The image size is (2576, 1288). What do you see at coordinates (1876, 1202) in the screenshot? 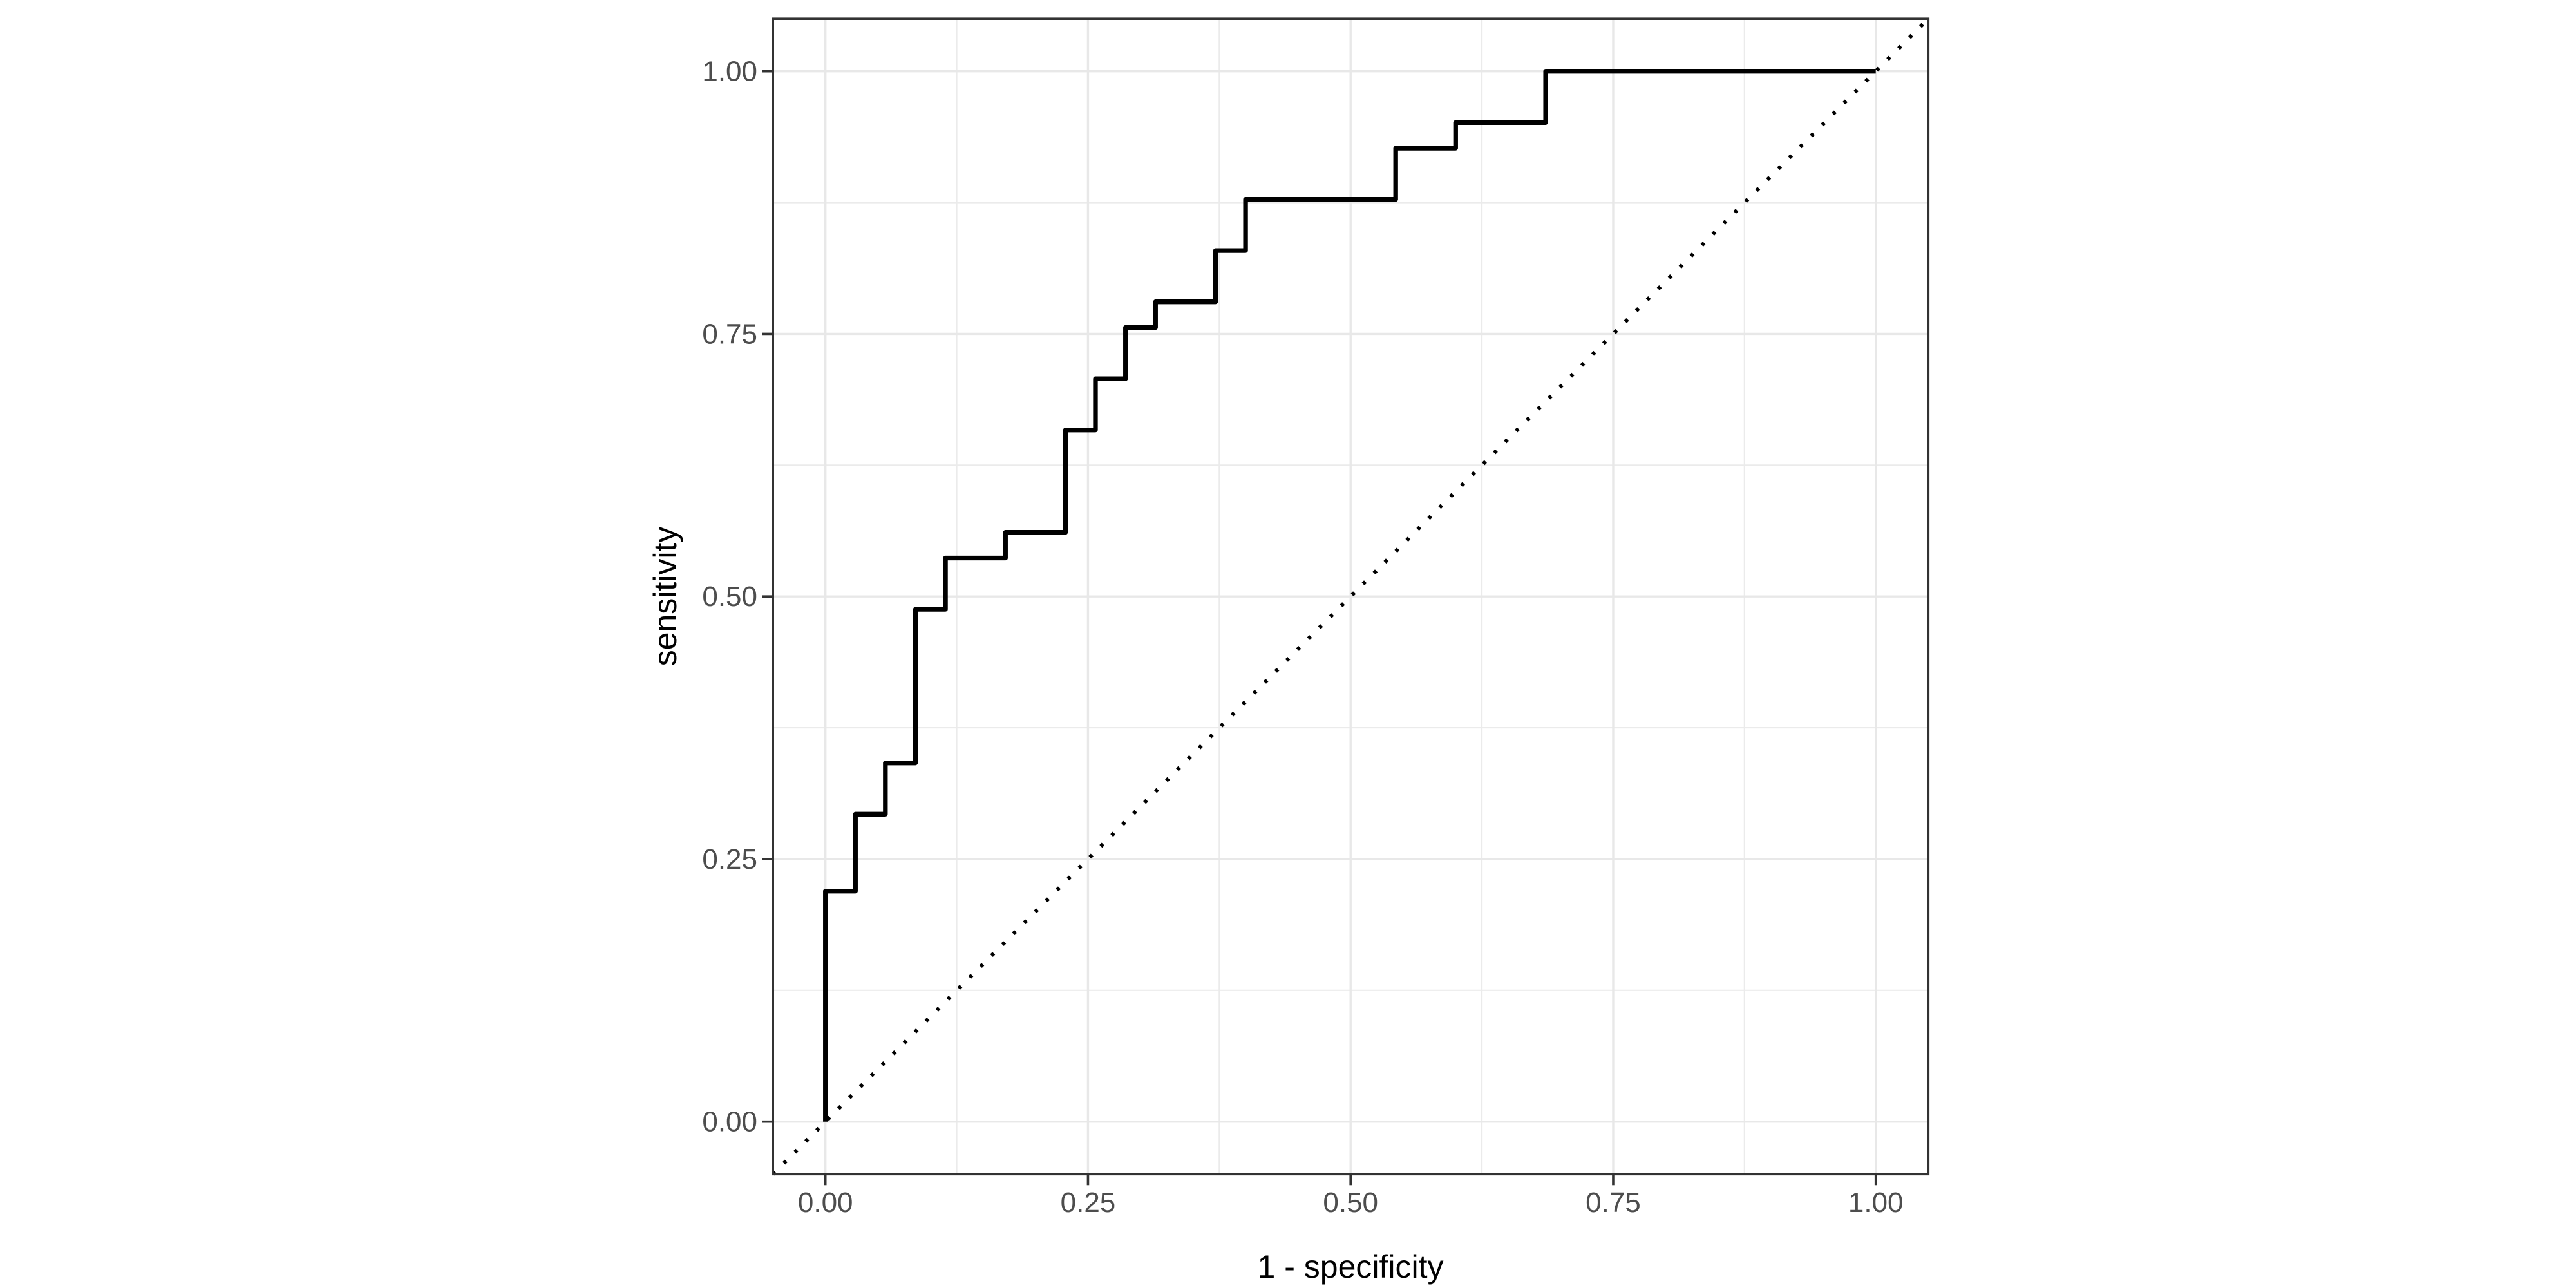
I see `x-tick-label: 1.00` at bounding box center [1876, 1202].